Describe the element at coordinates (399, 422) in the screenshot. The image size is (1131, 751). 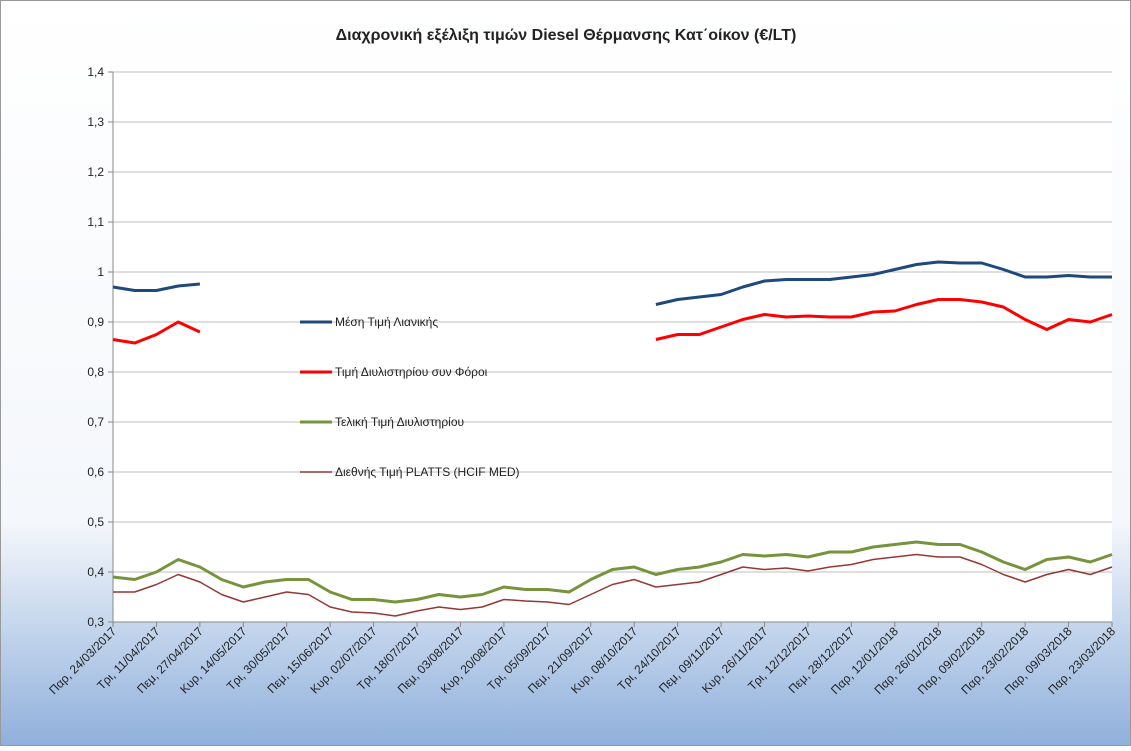
I see `legend-label: Τελική Τιμή Διυλιστηρίου` at that location.